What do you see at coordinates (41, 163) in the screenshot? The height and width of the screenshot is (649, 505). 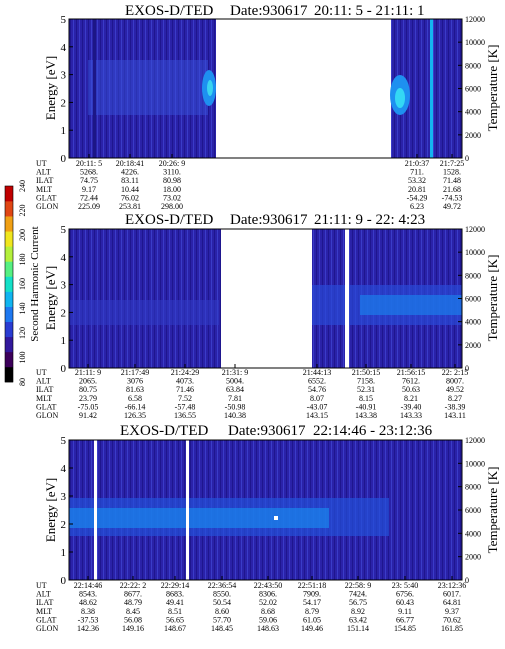 I see `ephemeris-row-label: UT` at bounding box center [41, 163].